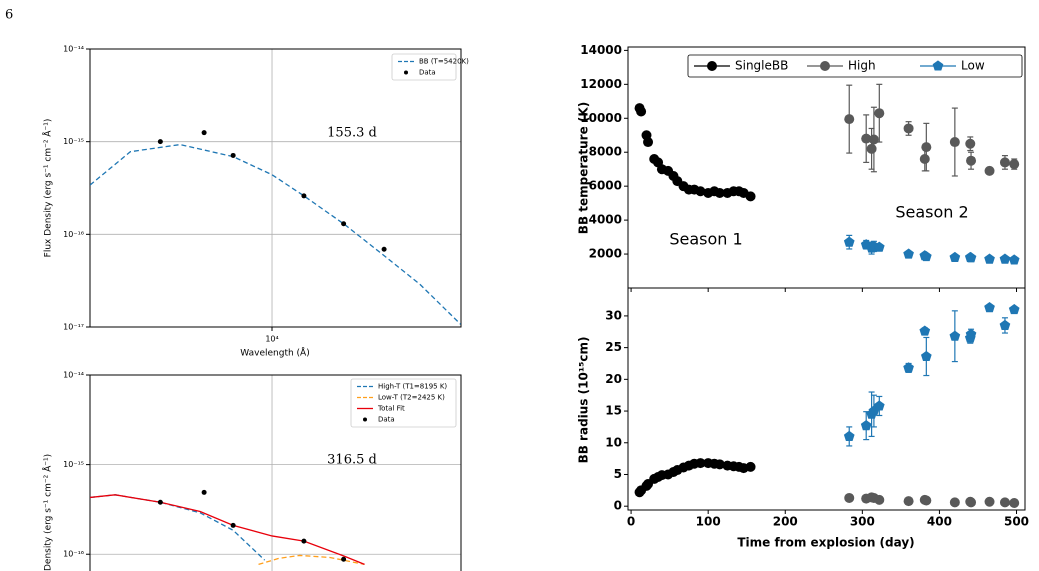  I want to click on y-tick-label: 10000, so click(601, 118).